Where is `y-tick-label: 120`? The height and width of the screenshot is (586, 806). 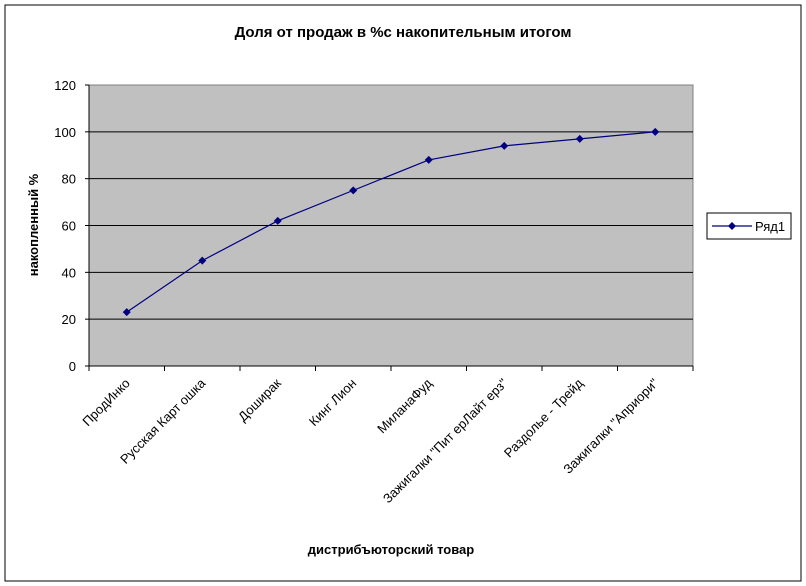 y-tick-label: 120 is located at coordinates (65, 85).